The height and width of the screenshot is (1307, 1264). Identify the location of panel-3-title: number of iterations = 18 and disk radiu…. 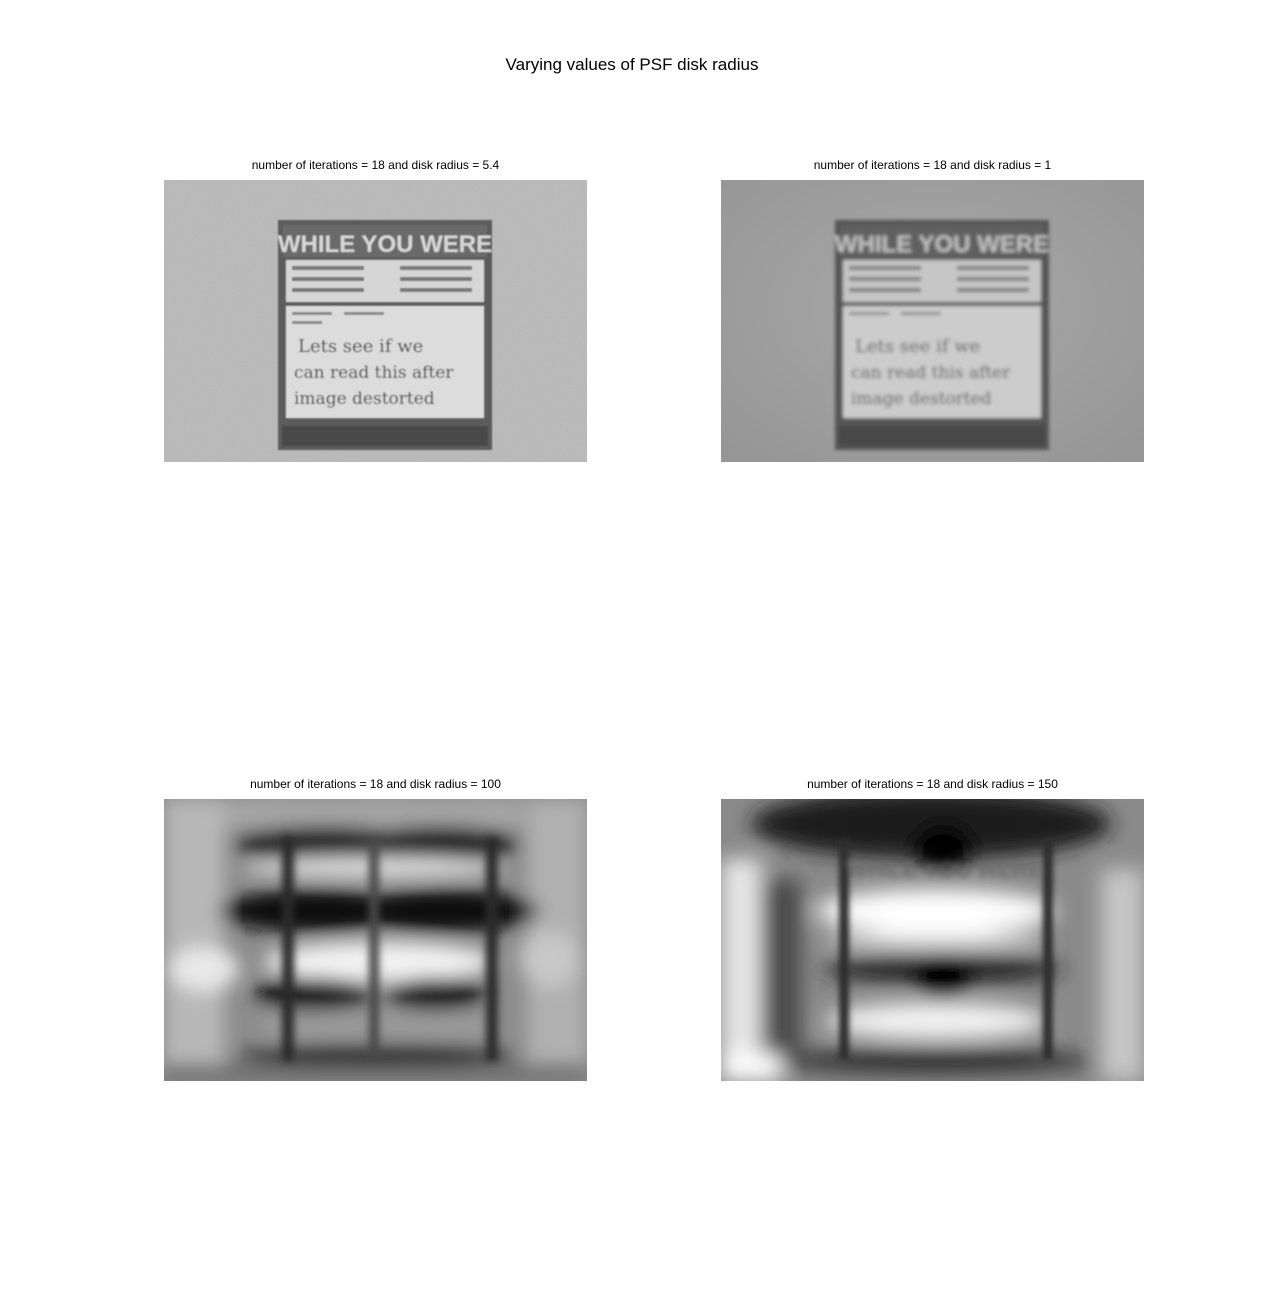
(375, 784).